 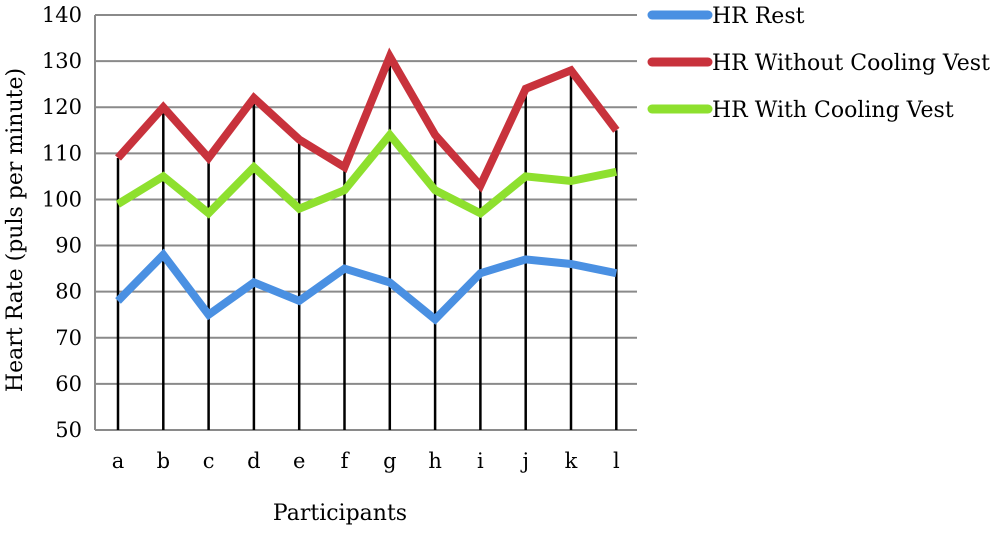 What do you see at coordinates (62, 15) in the screenshot?
I see `y-tick-label: 140` at bounding box center [62, 15].